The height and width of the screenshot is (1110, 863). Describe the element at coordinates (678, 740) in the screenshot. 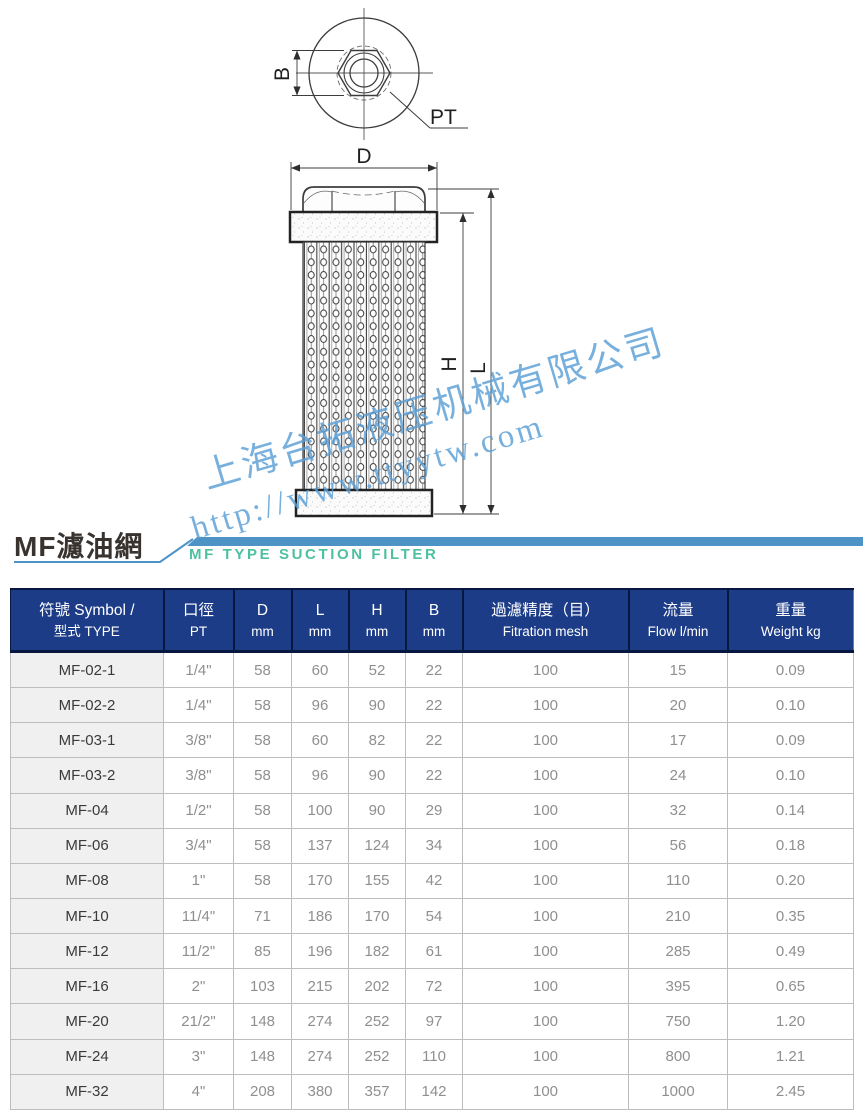

I see `value-cell: 17` at that location.